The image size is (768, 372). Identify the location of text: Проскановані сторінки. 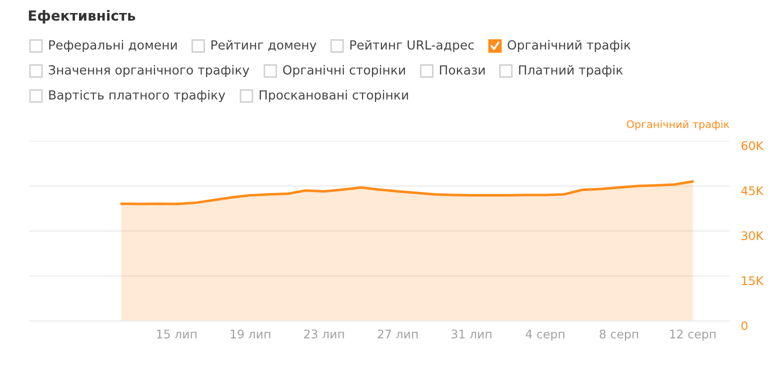
(334, 96).